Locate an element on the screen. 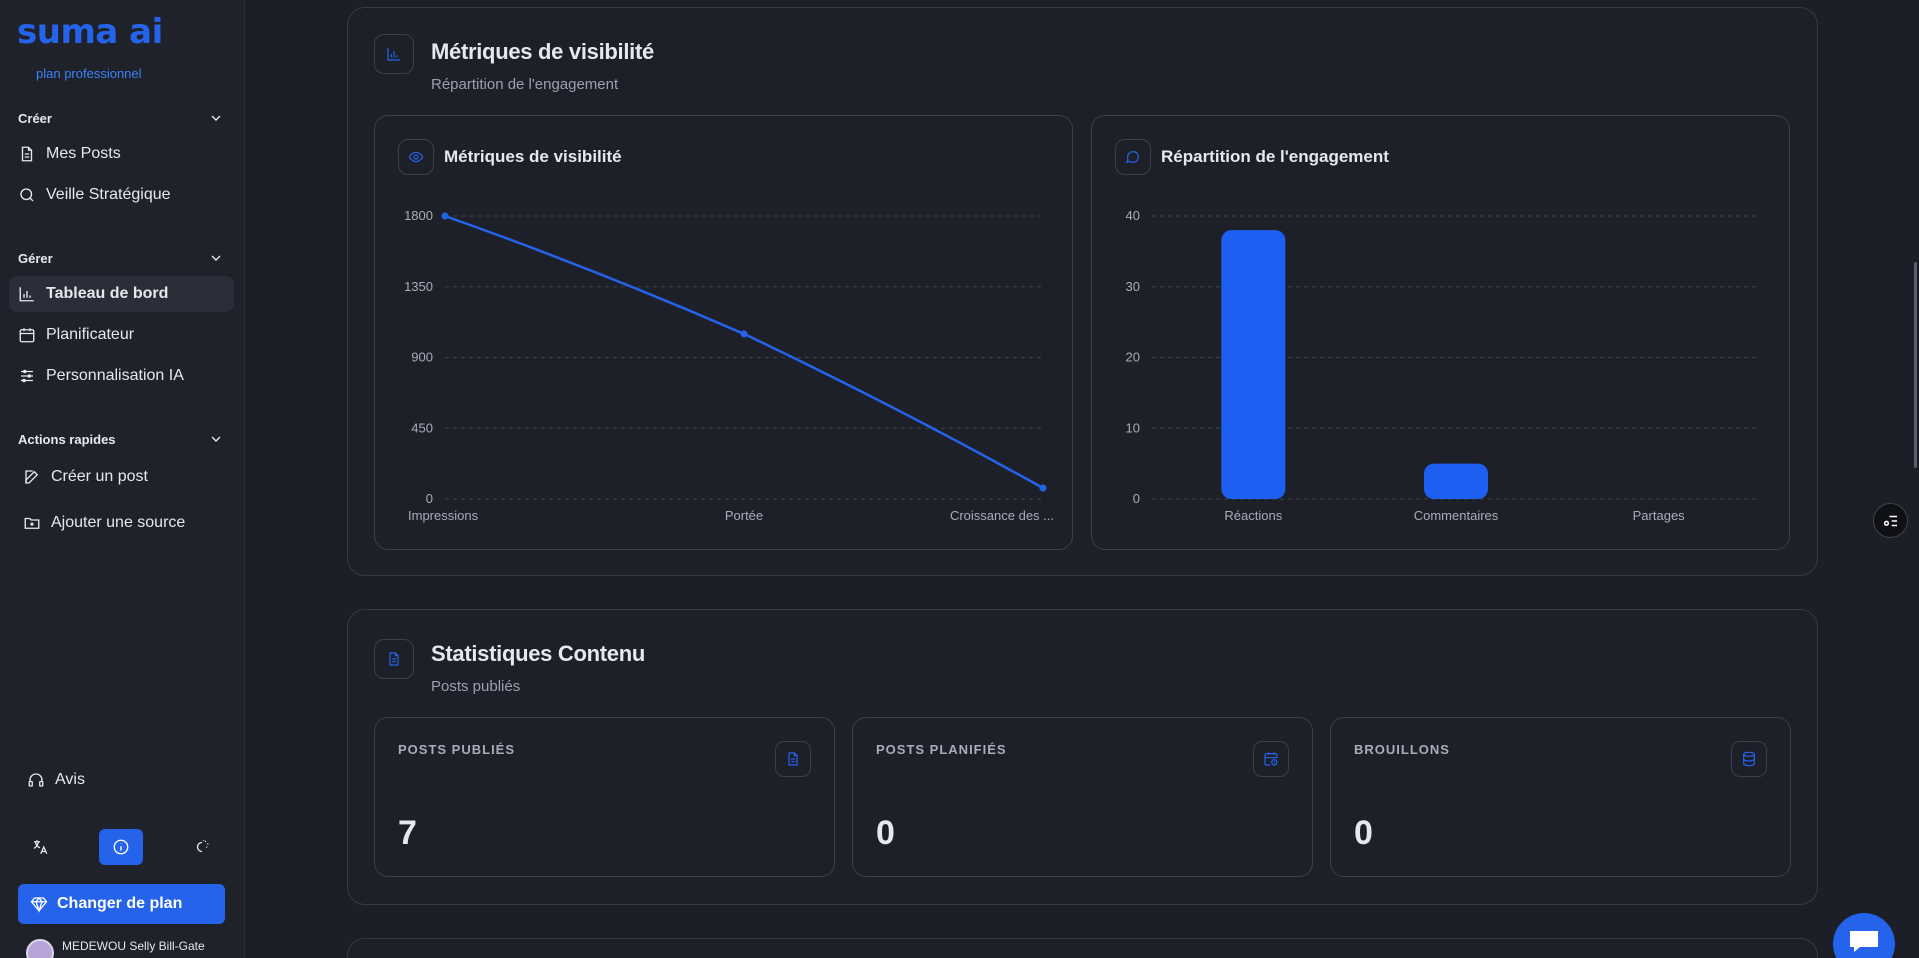  sidebar-item-avis: Avis is located at coordinates (121, 780).